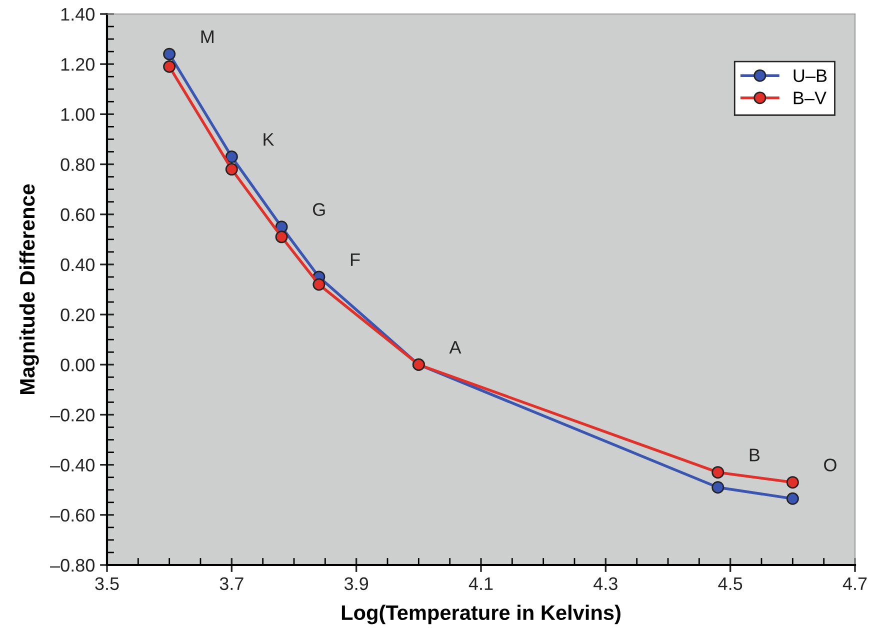 This screenshot has width=871, height=635. I want to click on legend-label: U–B, so click(810, 75).